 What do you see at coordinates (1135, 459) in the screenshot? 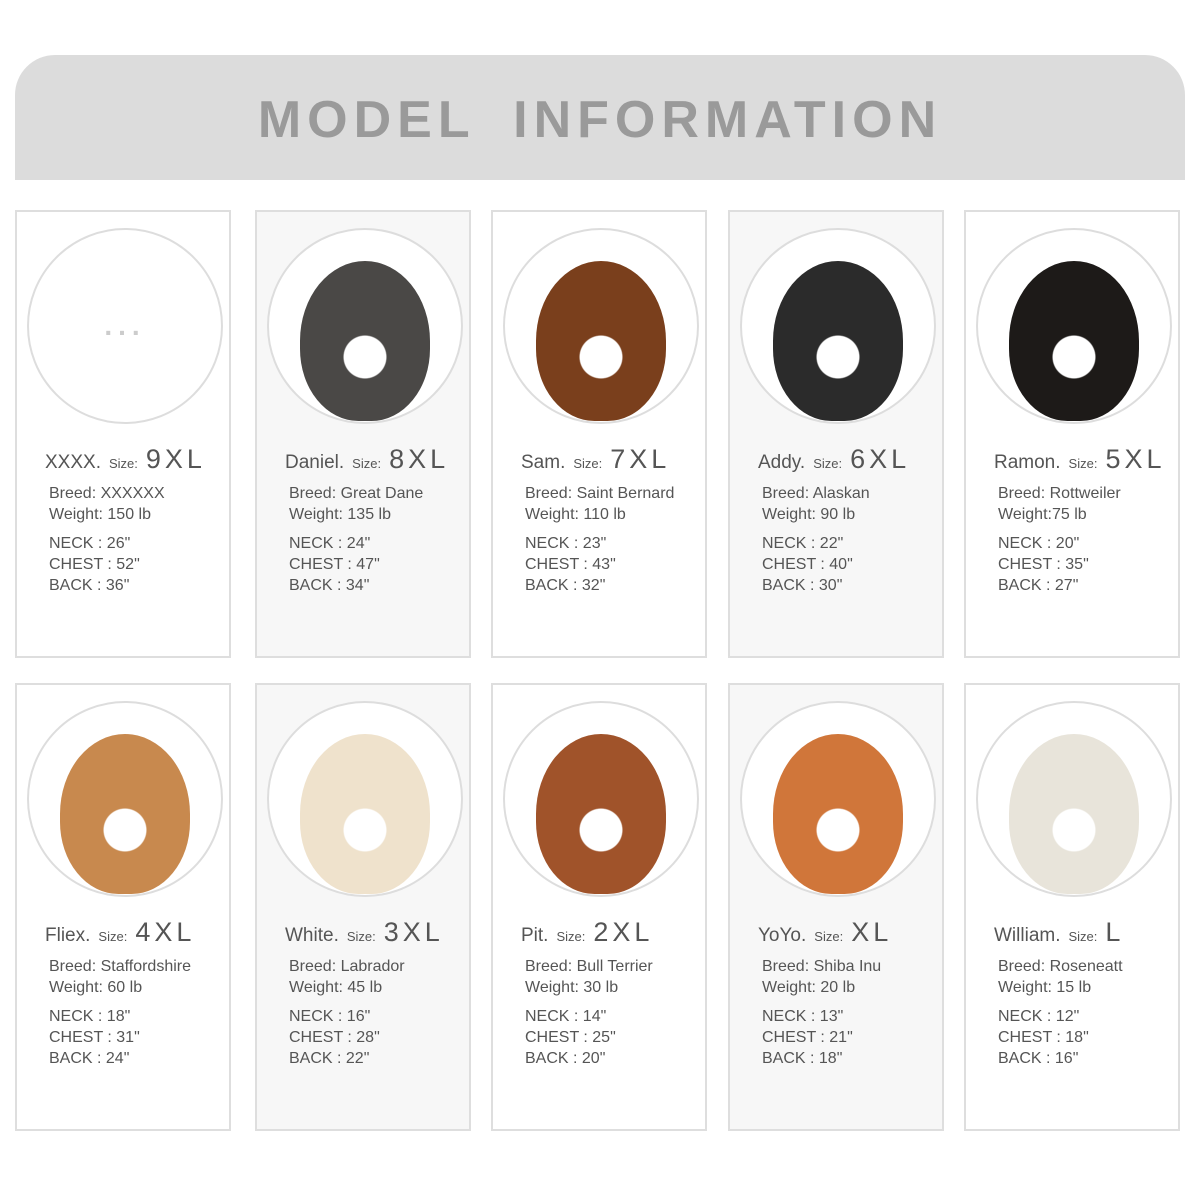
I see `size-value: 5XL` at bounding box center [1135, 459].